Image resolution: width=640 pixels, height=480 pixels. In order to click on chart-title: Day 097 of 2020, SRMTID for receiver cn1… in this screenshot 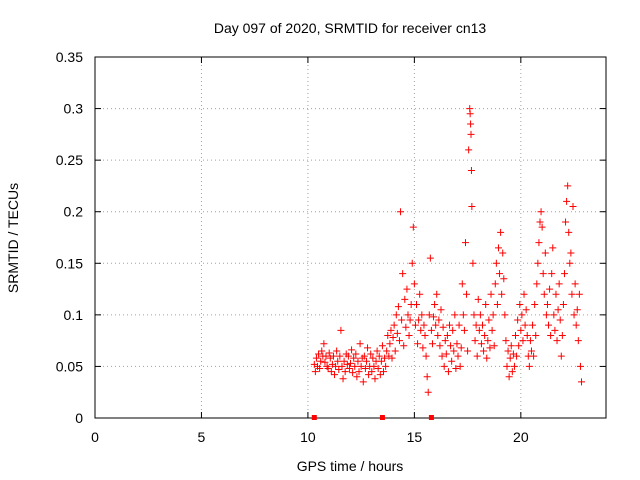, I will do `click(350, 28)`.